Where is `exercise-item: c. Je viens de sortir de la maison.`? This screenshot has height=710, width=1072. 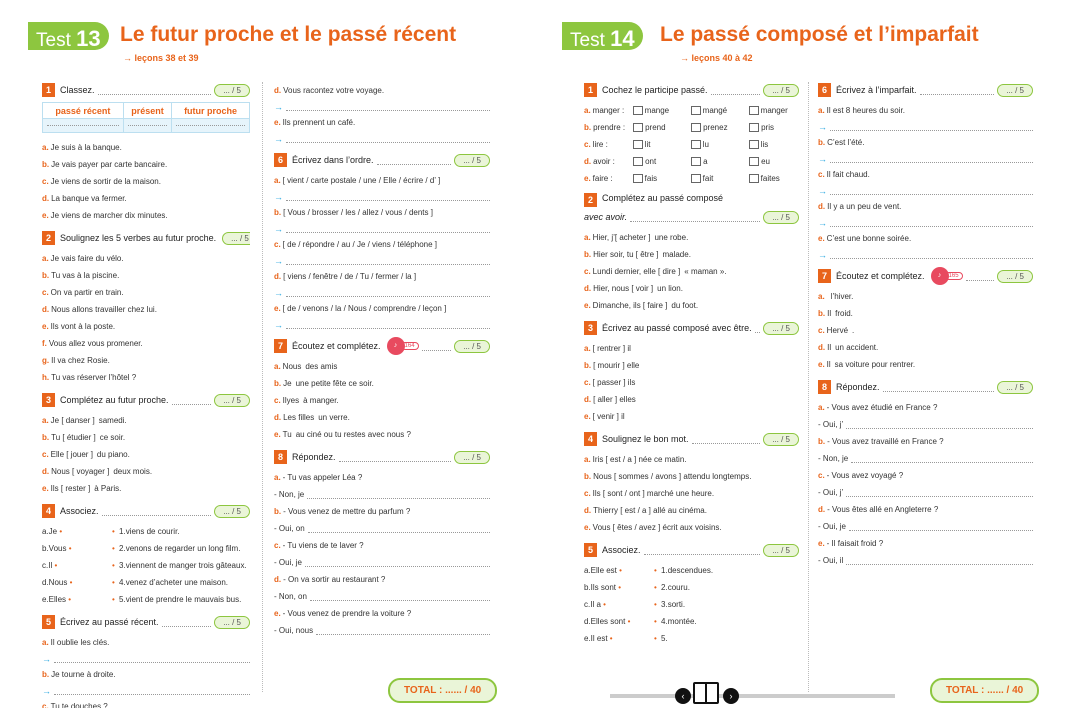 exercise-item: c. Je viens de sortir de la maison. is located at coordinates (146, 181).